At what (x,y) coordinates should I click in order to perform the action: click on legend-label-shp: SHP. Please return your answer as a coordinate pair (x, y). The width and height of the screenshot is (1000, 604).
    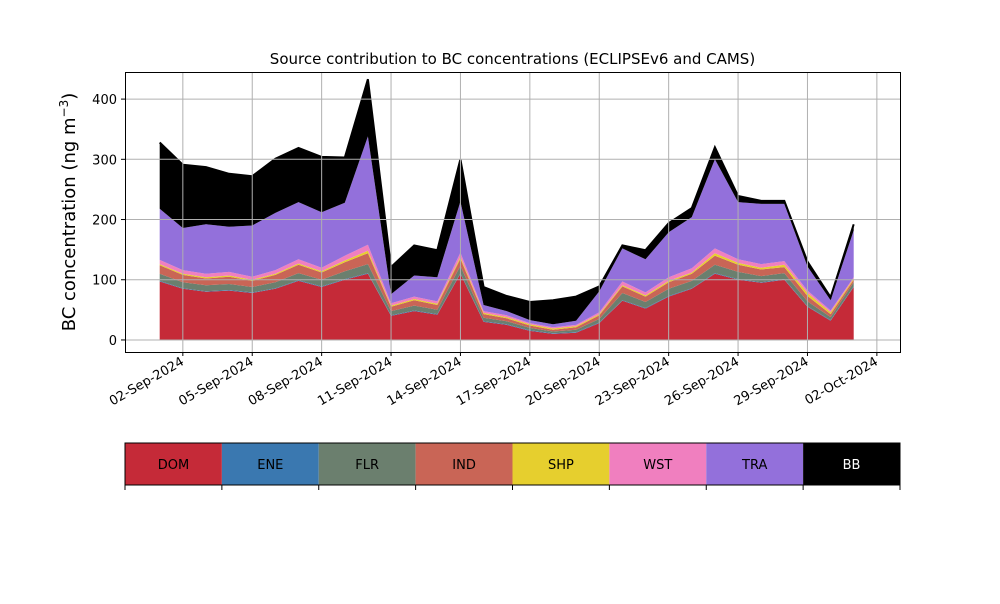
    Looking at the image, I should click on (561, 465).